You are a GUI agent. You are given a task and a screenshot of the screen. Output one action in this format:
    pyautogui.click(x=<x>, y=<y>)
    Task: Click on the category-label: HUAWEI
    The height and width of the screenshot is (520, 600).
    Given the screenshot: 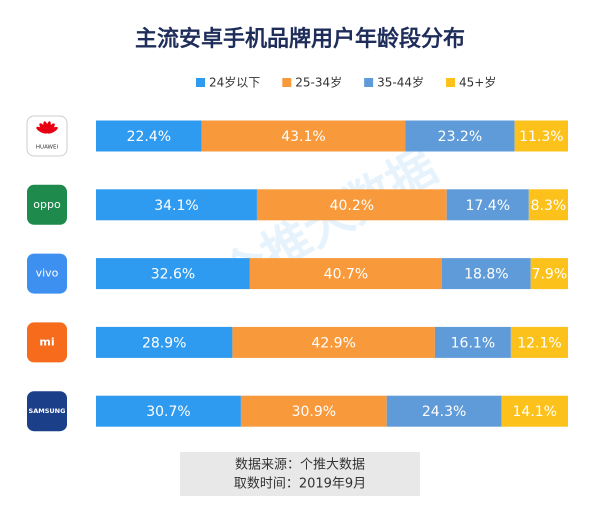 What is the action you would take?
    pyautogui.click(x=47, y=148)
    